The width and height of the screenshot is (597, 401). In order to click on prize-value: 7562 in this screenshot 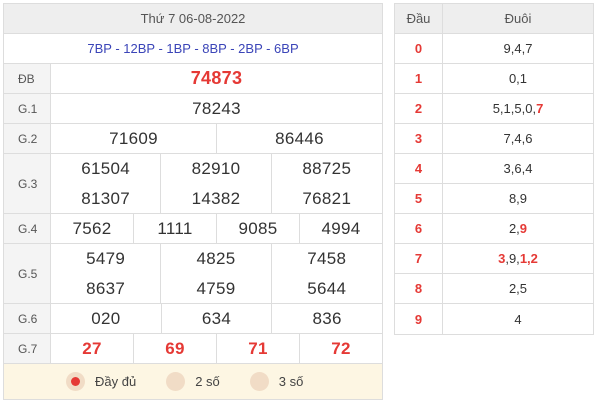, I will do `click(92, 228)`.